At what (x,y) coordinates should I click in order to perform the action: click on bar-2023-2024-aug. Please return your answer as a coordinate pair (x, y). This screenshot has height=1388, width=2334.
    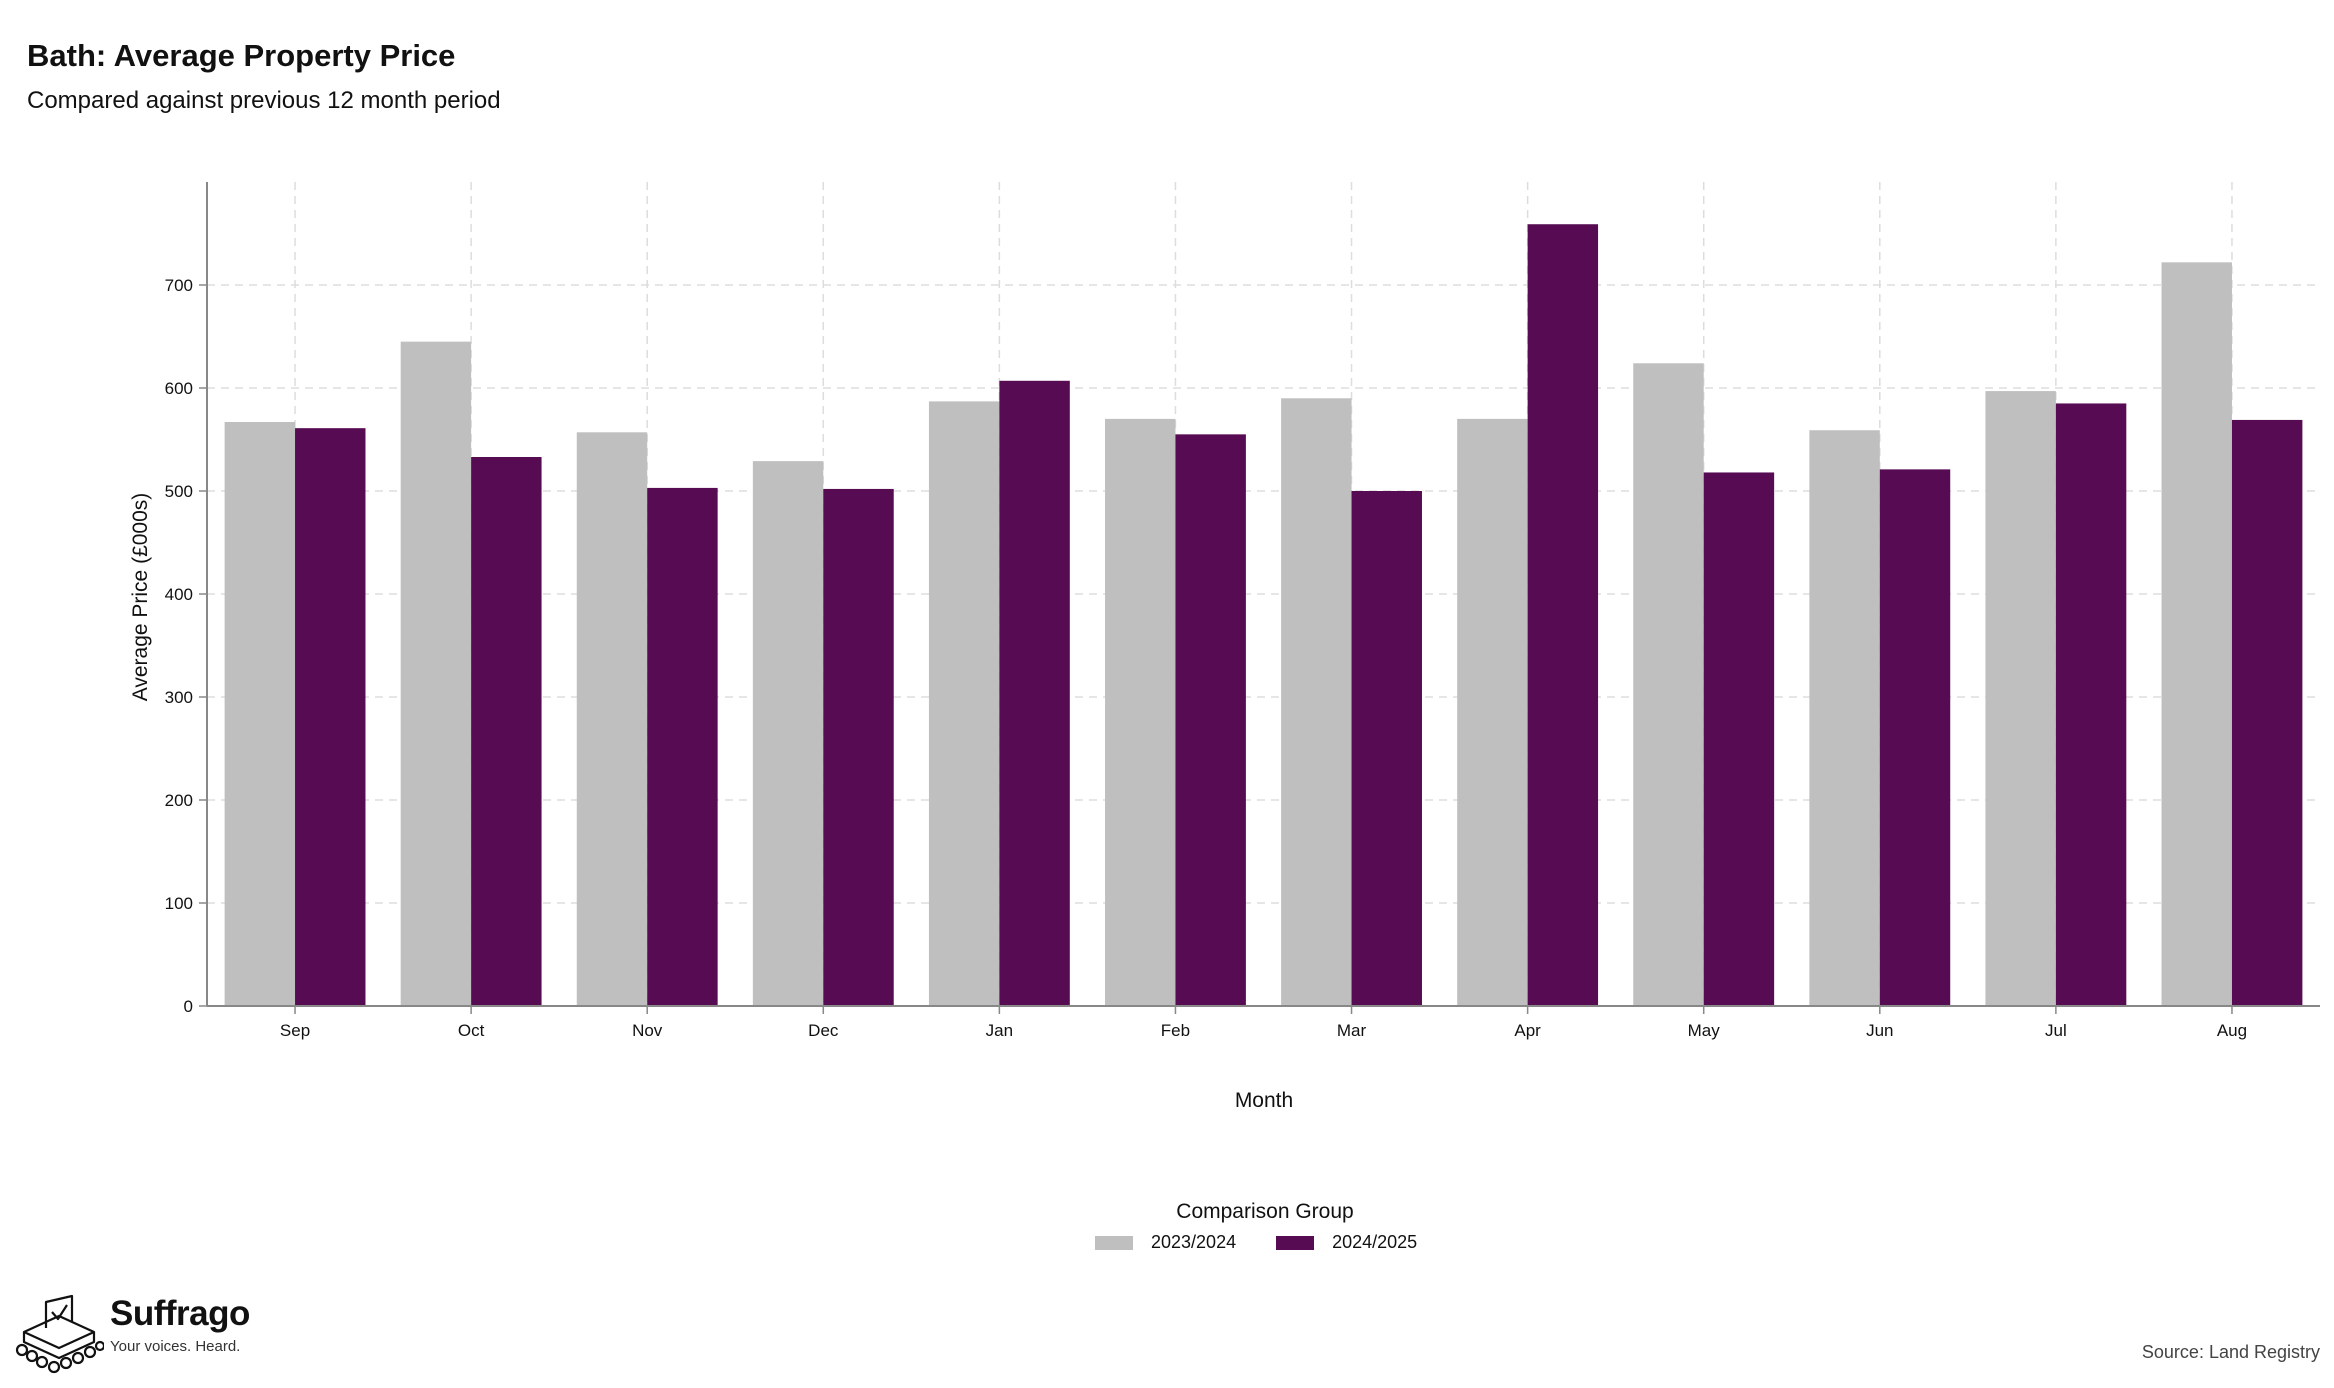
    Looking at the image, I should click on (2196, 634).